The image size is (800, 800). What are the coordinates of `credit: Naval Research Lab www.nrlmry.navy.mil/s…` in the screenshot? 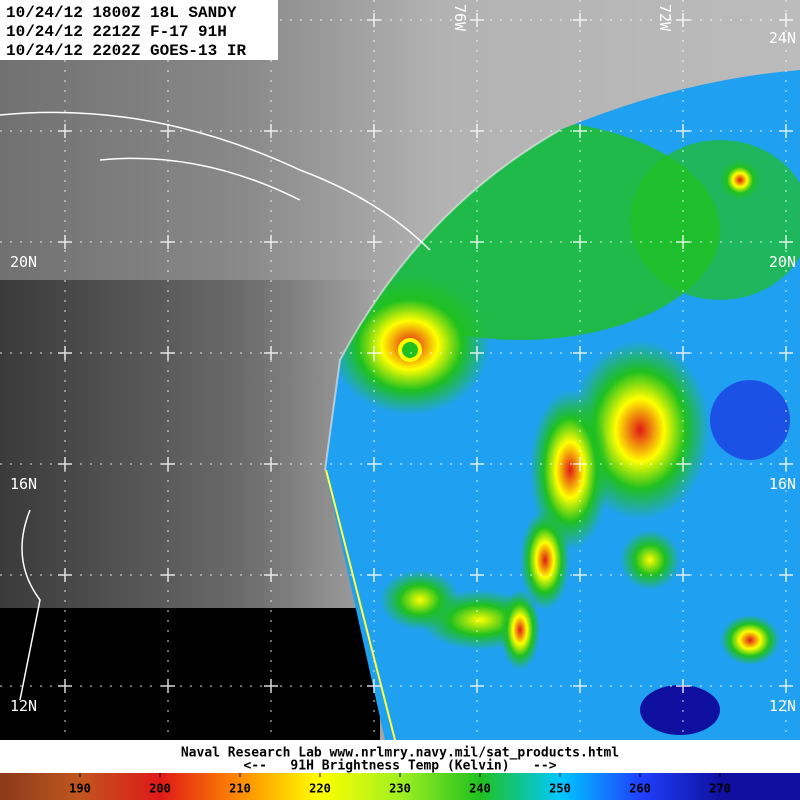 It's located at (400, 753).